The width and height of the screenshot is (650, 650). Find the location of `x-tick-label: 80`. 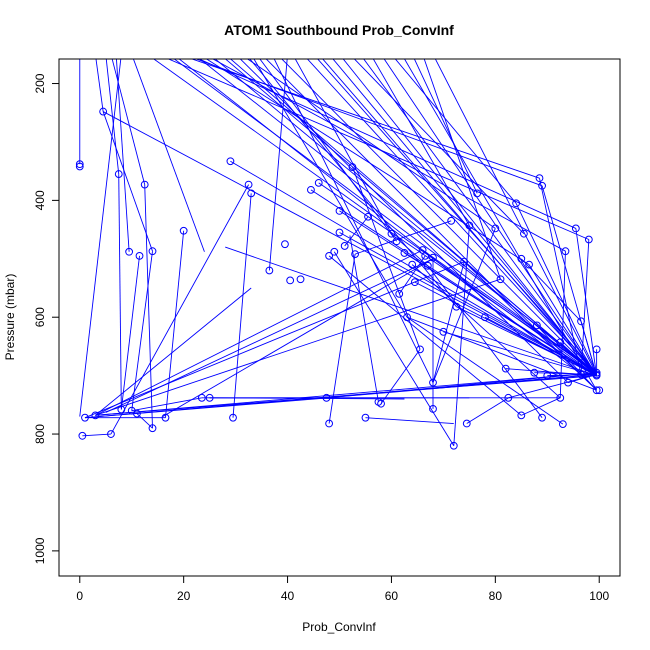

x-tick-label: 80 is located at coordinates (496, 596).